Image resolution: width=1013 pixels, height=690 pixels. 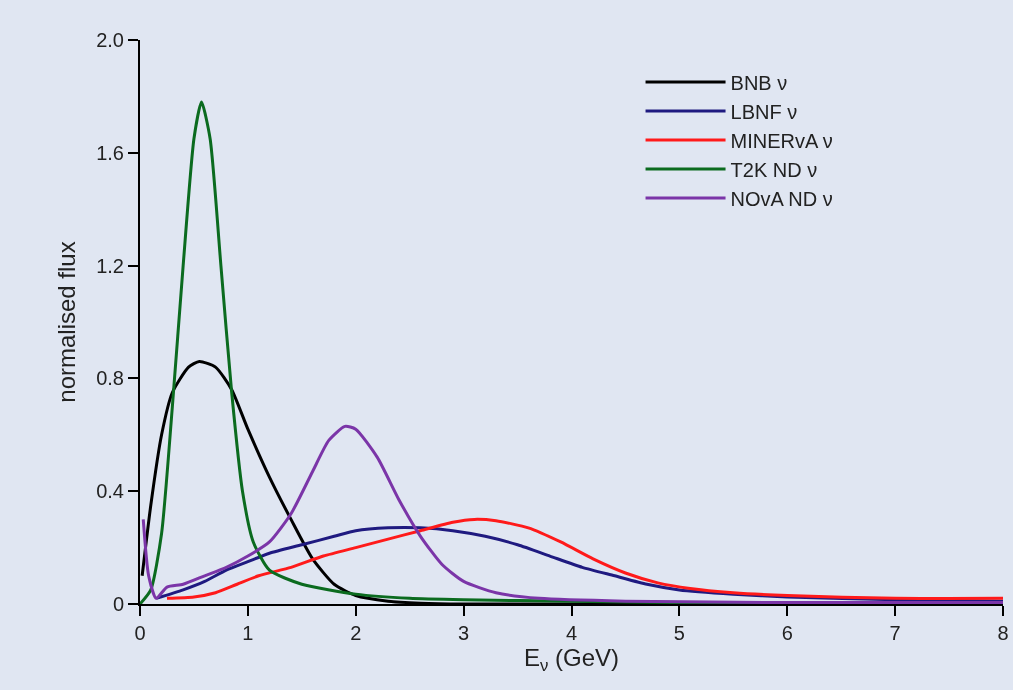 I want to click on legend-label: T2K ND ν, so click(x=774, y=169).